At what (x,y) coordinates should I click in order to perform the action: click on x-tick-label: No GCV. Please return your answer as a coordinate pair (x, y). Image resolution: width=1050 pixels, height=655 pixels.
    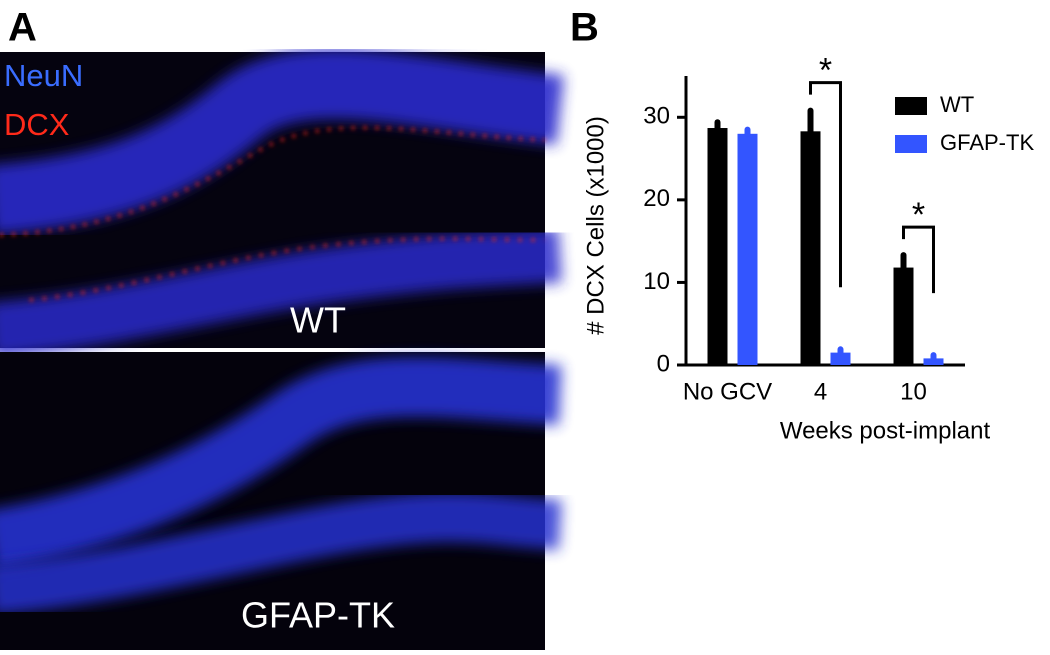
    Looking at the image, I should click on (727, 391).